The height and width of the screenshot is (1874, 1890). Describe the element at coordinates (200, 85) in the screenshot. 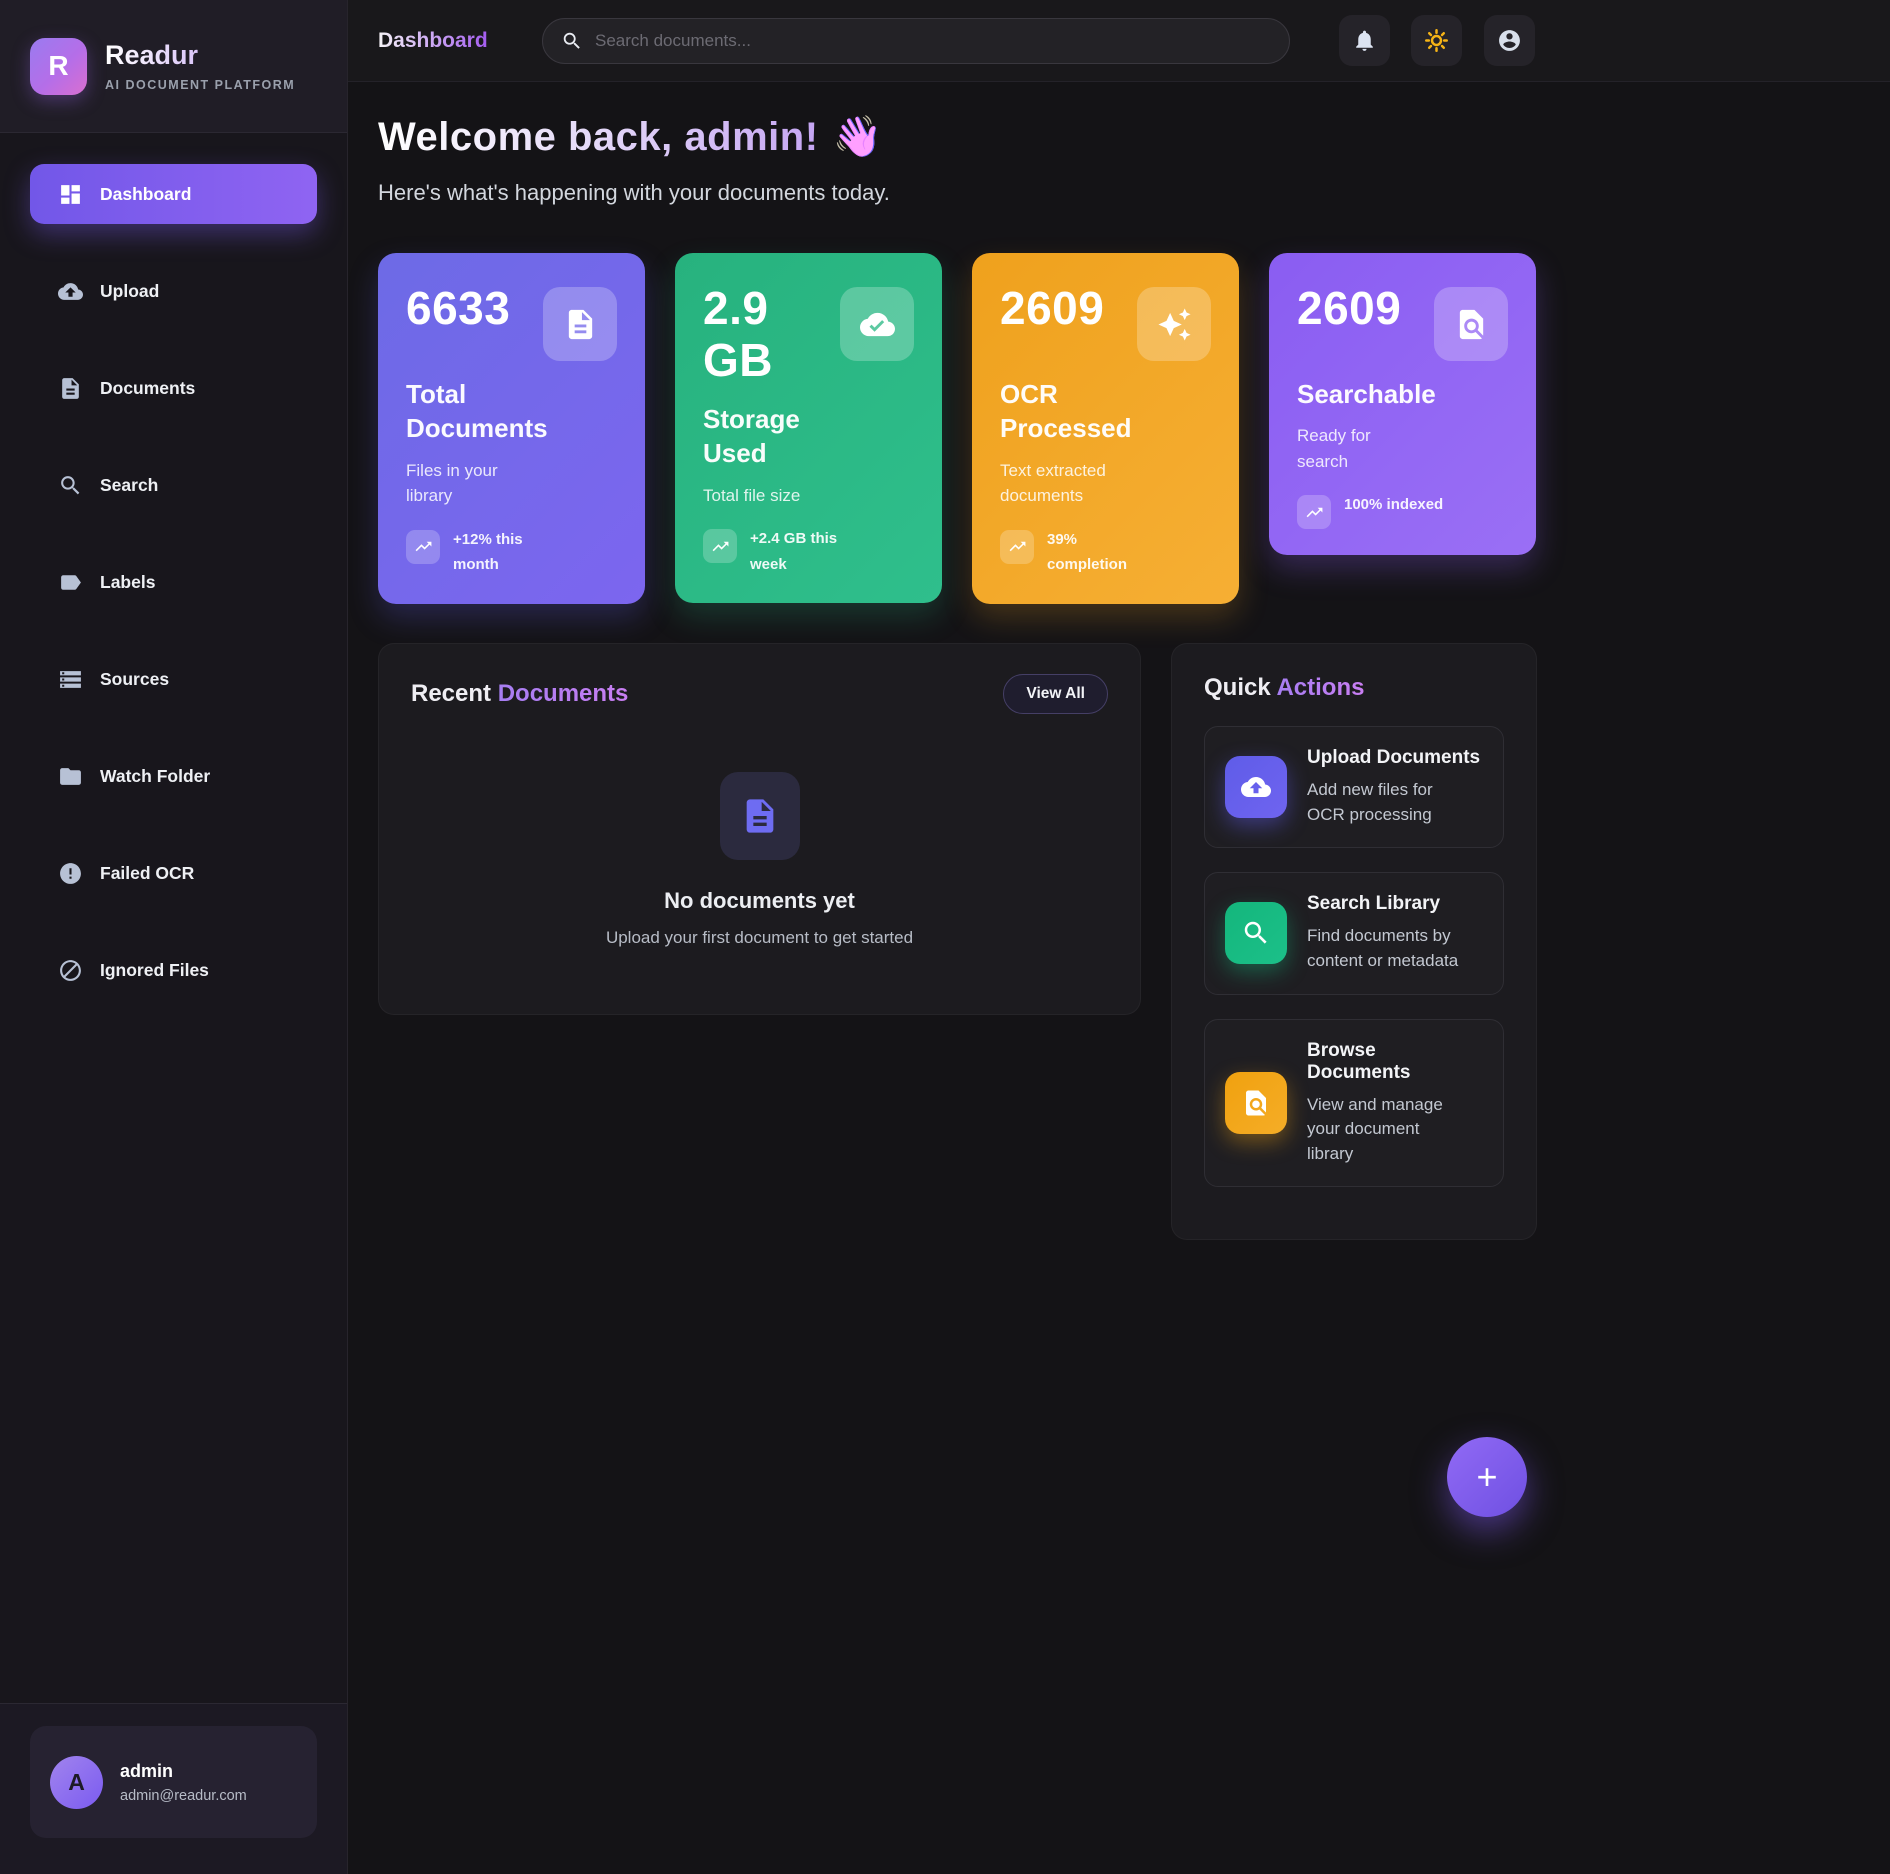

I see `brand-tagline: AI DOCUMENT PLATFORM` at that location.